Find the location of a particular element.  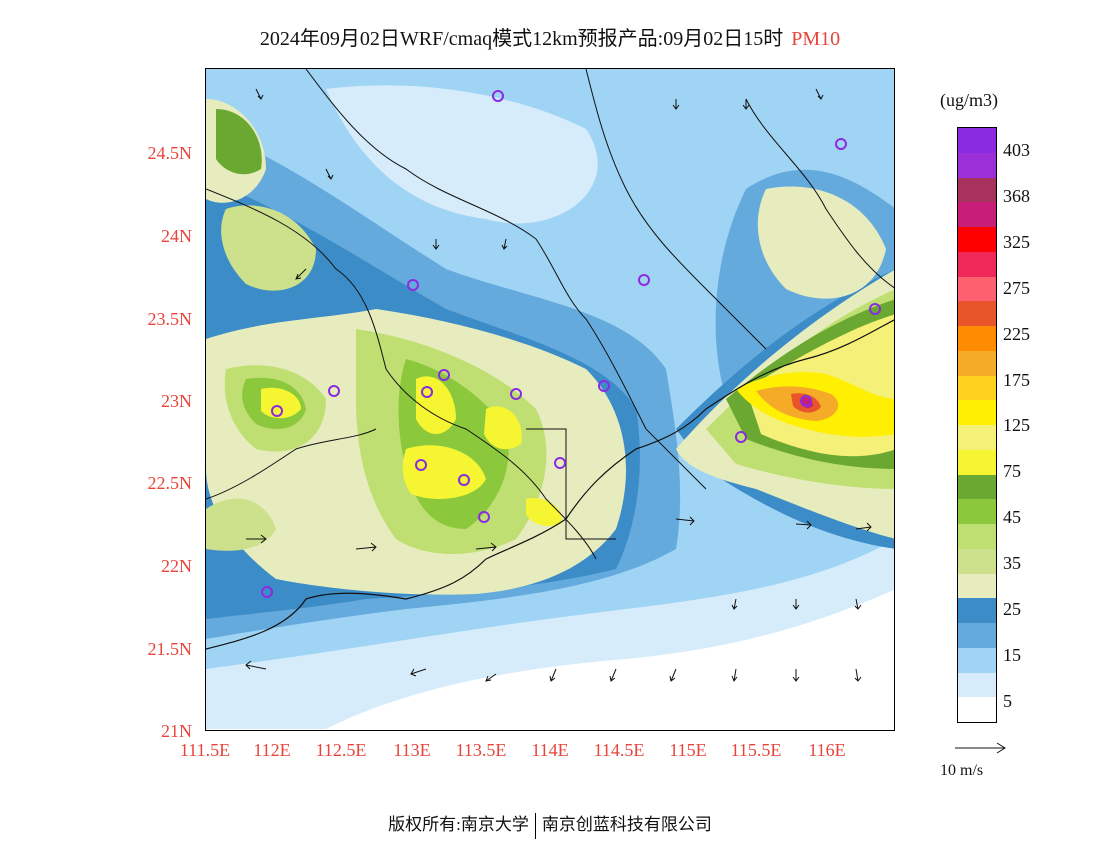

copyright-footer: 版权所有:南京大学 南京创蓝科技有限公司 is located at coordinates (550, 825).